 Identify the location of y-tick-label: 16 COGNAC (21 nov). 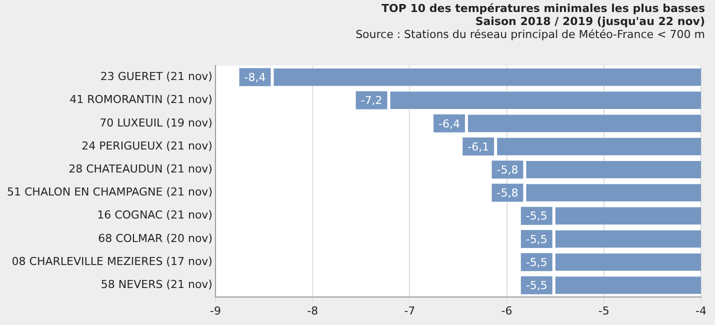
(154, 215).